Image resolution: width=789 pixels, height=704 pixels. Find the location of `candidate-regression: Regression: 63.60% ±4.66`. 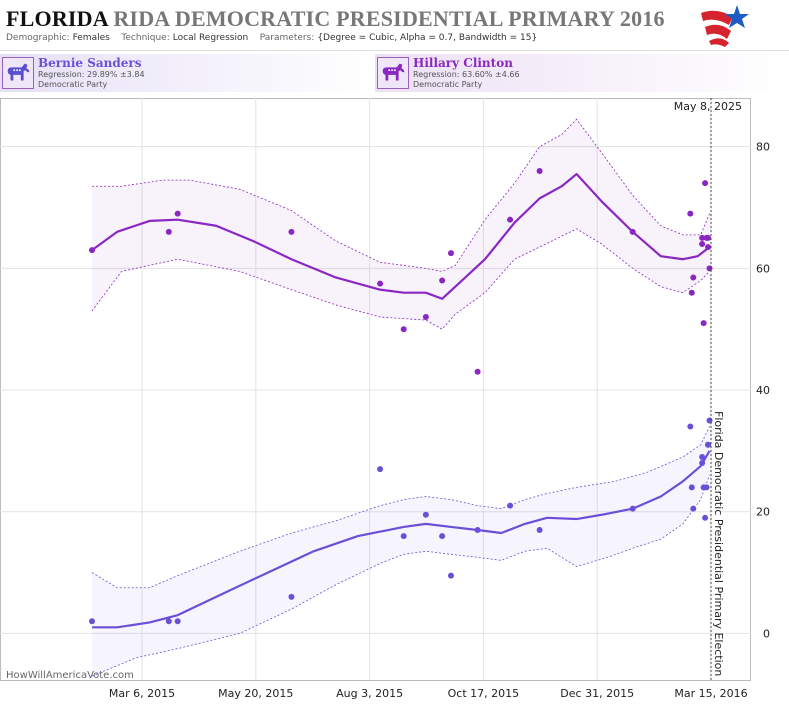

candidate-regression: Regression: 63.60% ±4.66 is located at coordinates (466, 74).